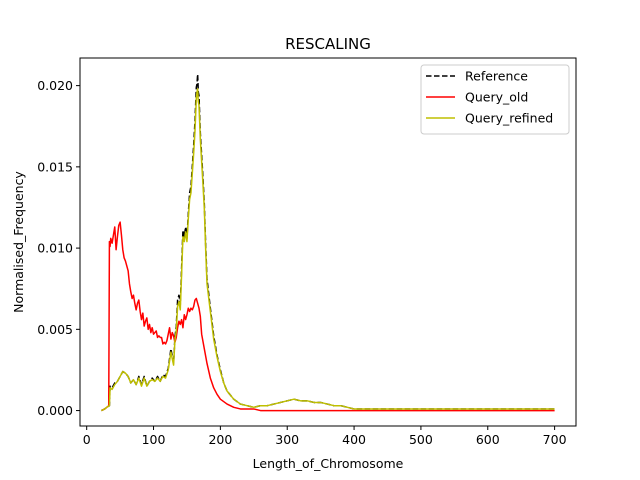  What do you see at coordinates (55, 410) in the screenshot?
I see `y-tick-label: 0.000` at bounding box center [55, 410].